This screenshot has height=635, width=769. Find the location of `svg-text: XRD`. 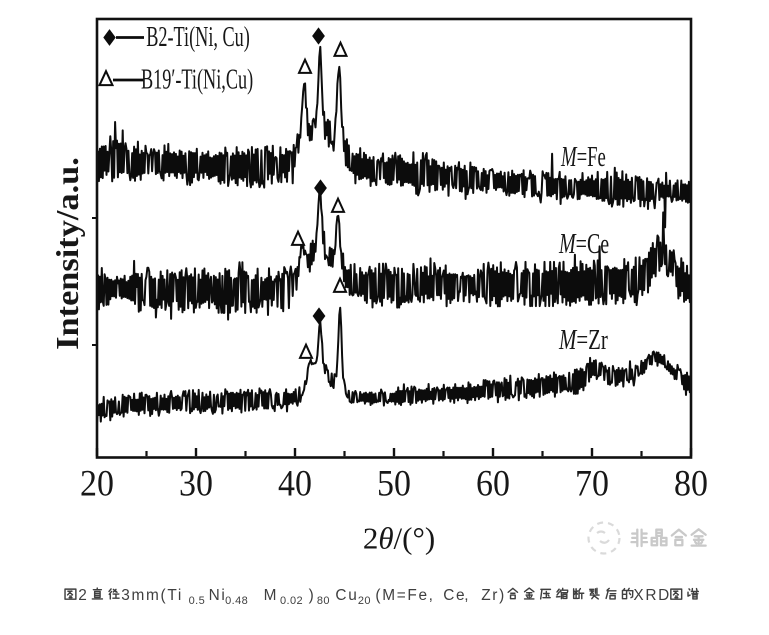

svg-text: XRD is located at coordinates (652, 595).